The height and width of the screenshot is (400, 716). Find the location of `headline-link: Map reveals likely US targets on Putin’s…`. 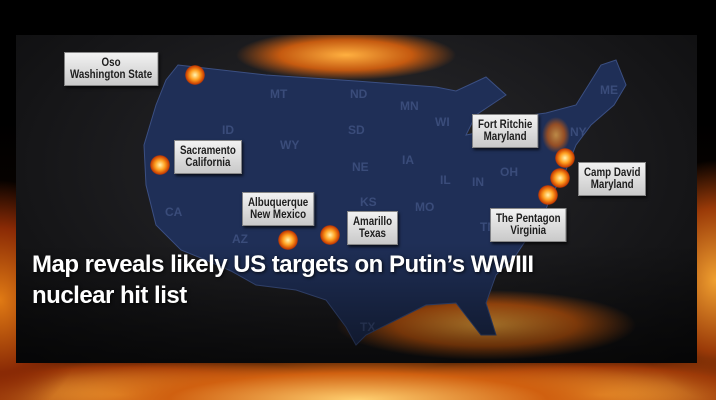

headline-link: Map reveals likely US targets on Putin’s… is located at coordinates (283, 280).